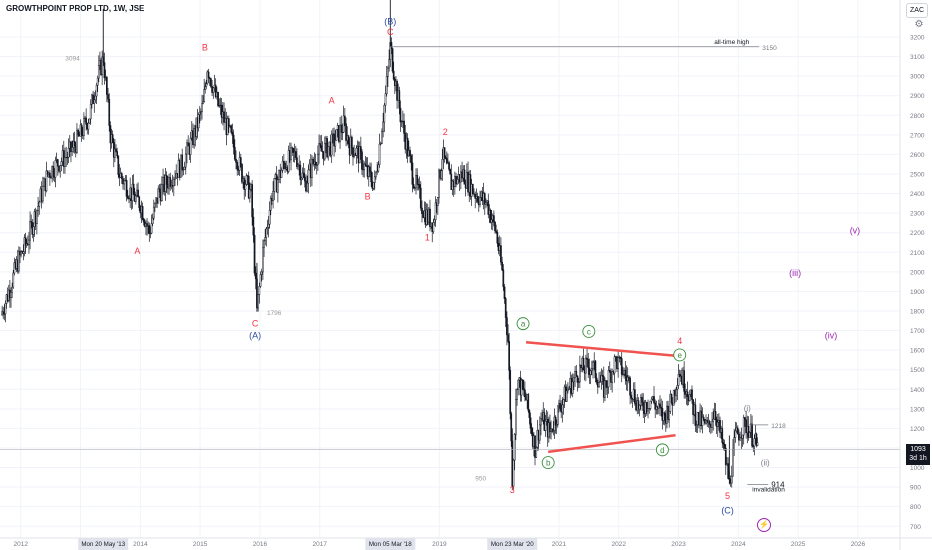 This screenshot has width=932, height=550. I want to click on wave-label: (A), so click(255, 335).